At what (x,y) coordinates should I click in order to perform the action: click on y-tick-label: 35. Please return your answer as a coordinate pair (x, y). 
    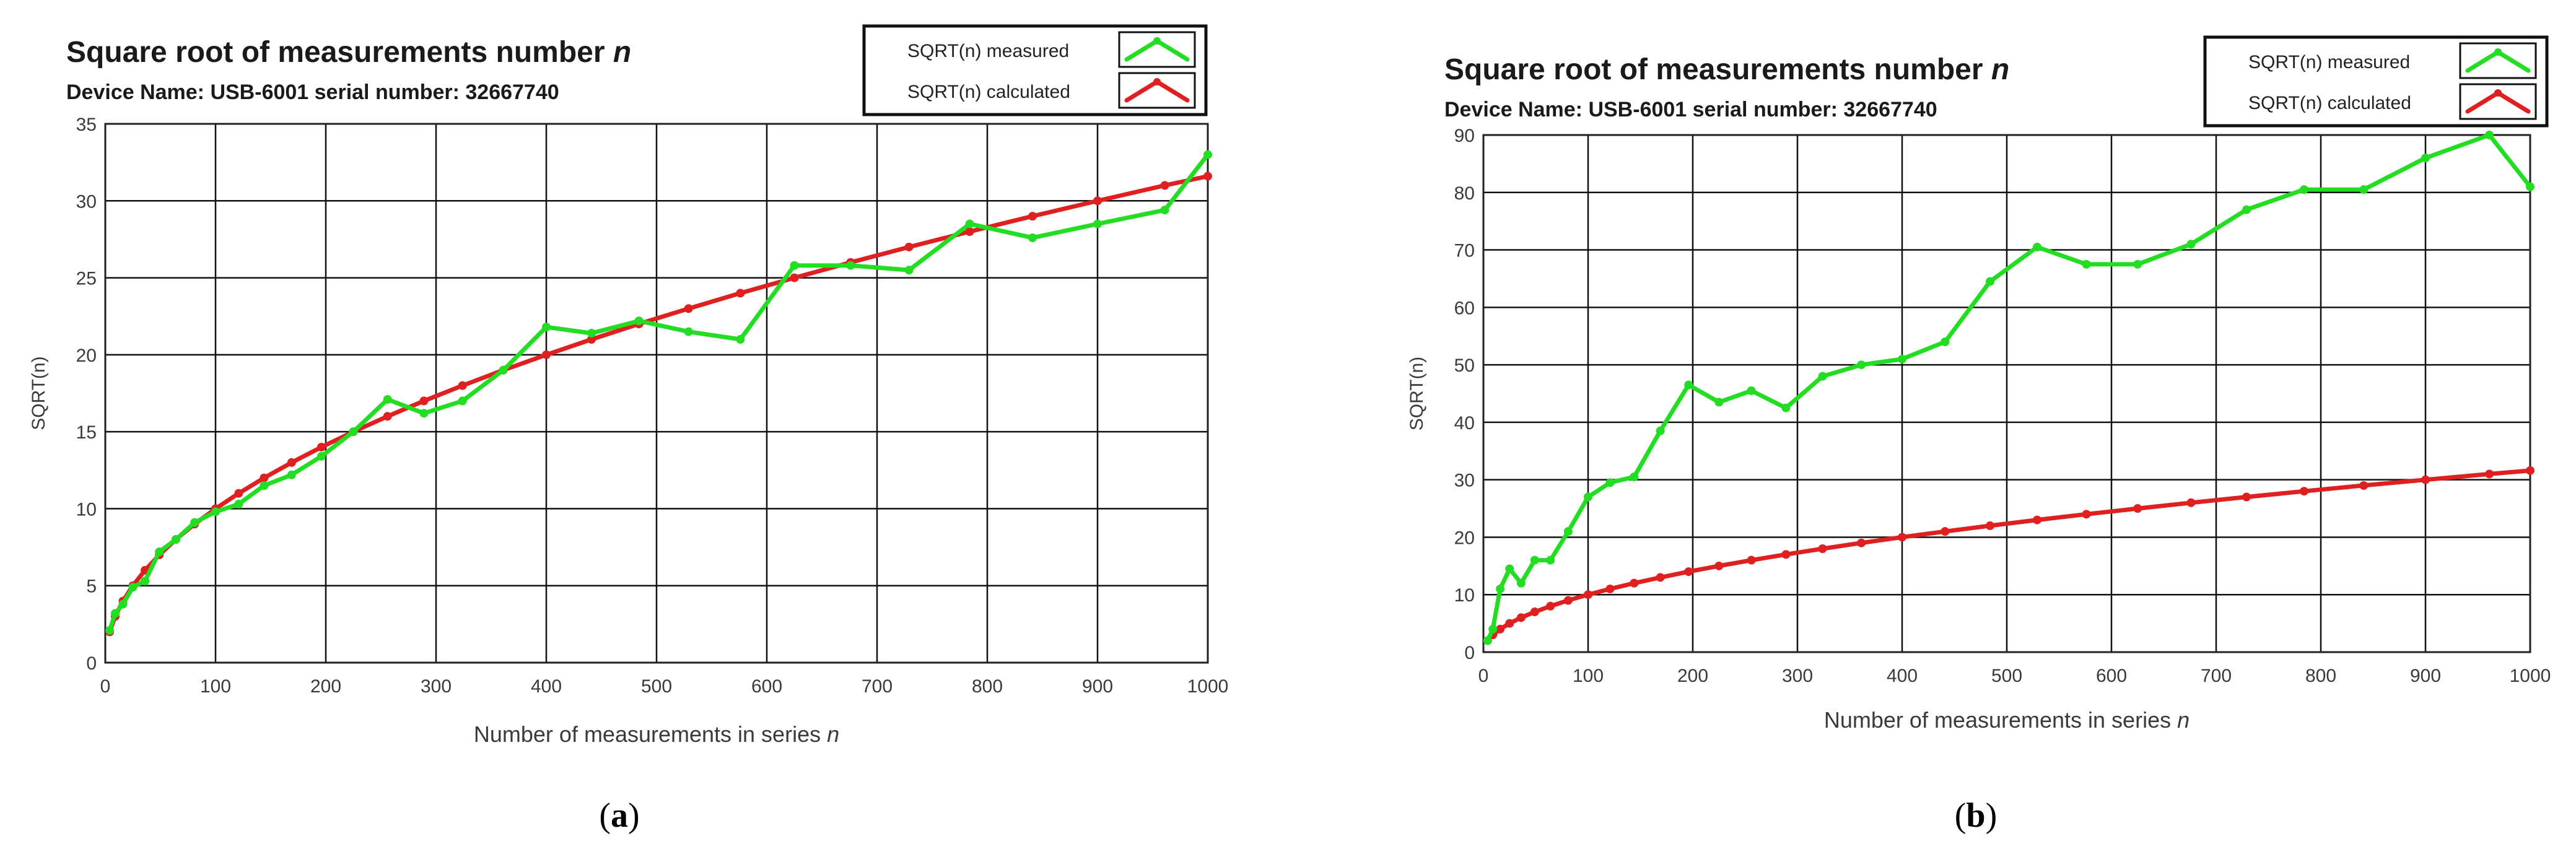
    Looking at the image, I should click on (86, 125).